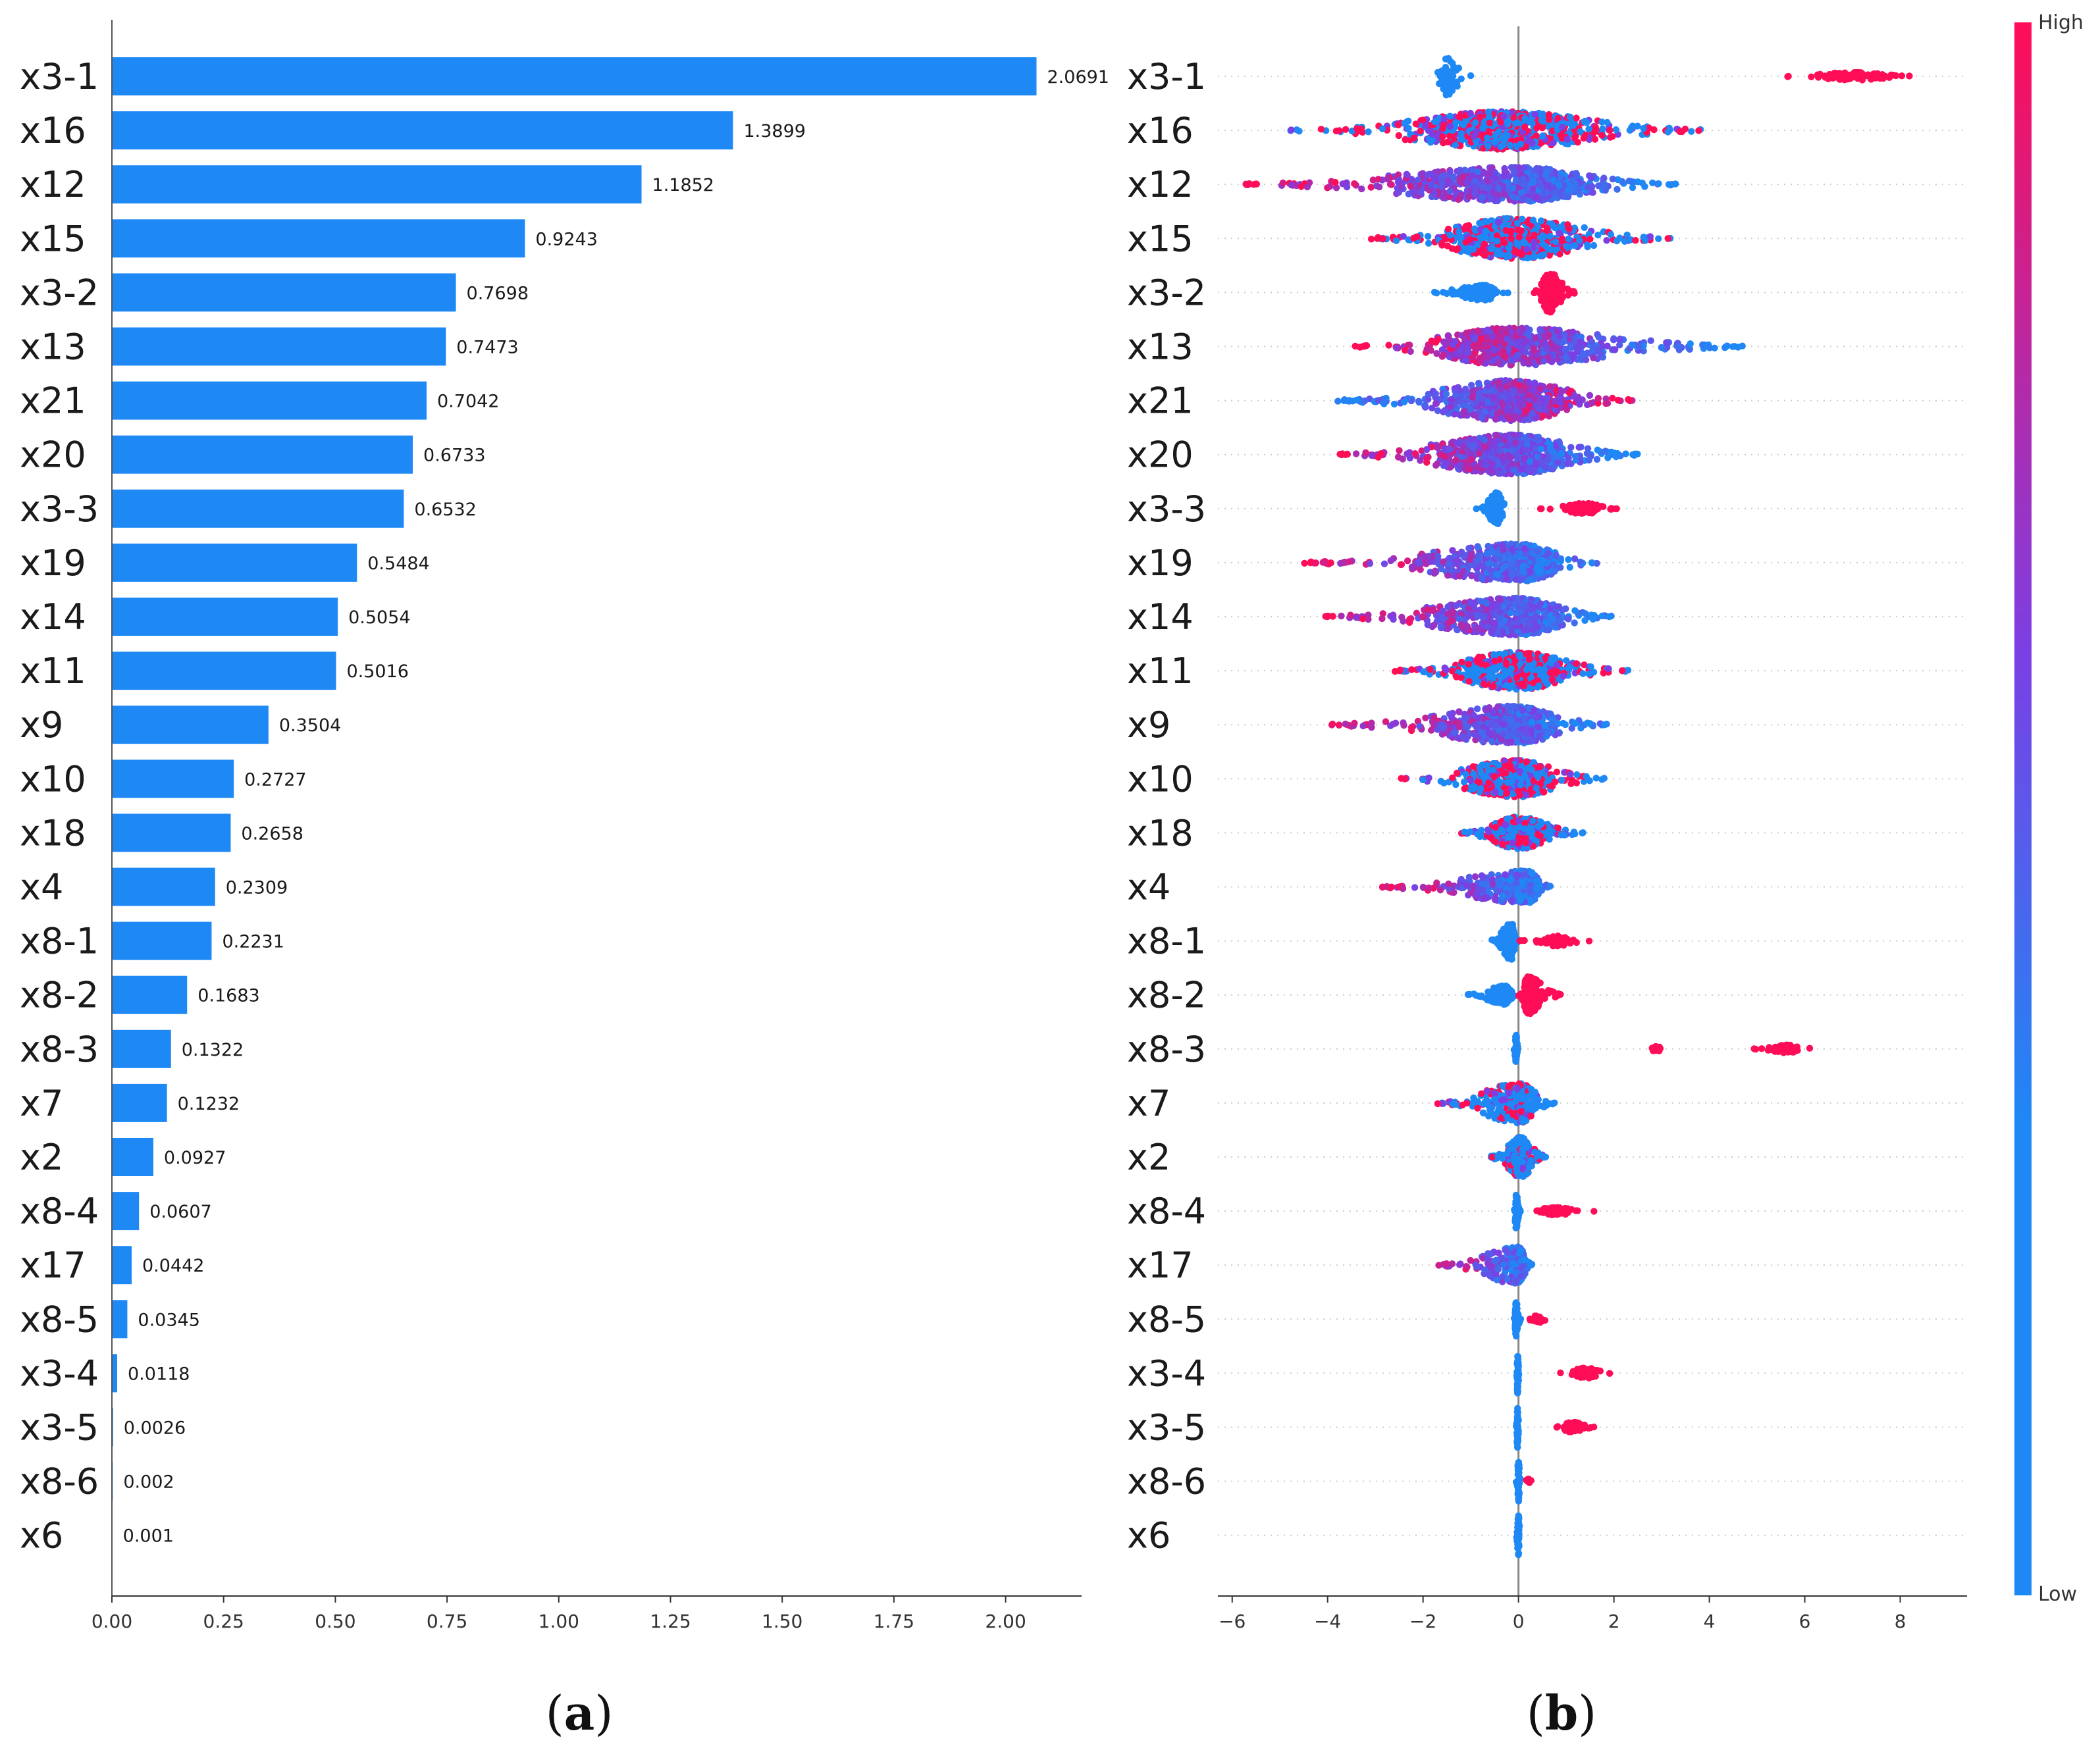 This screenshot has height=1752, width=2100. I want to click on x-tick-label: 1.25, so click(670, 1621).